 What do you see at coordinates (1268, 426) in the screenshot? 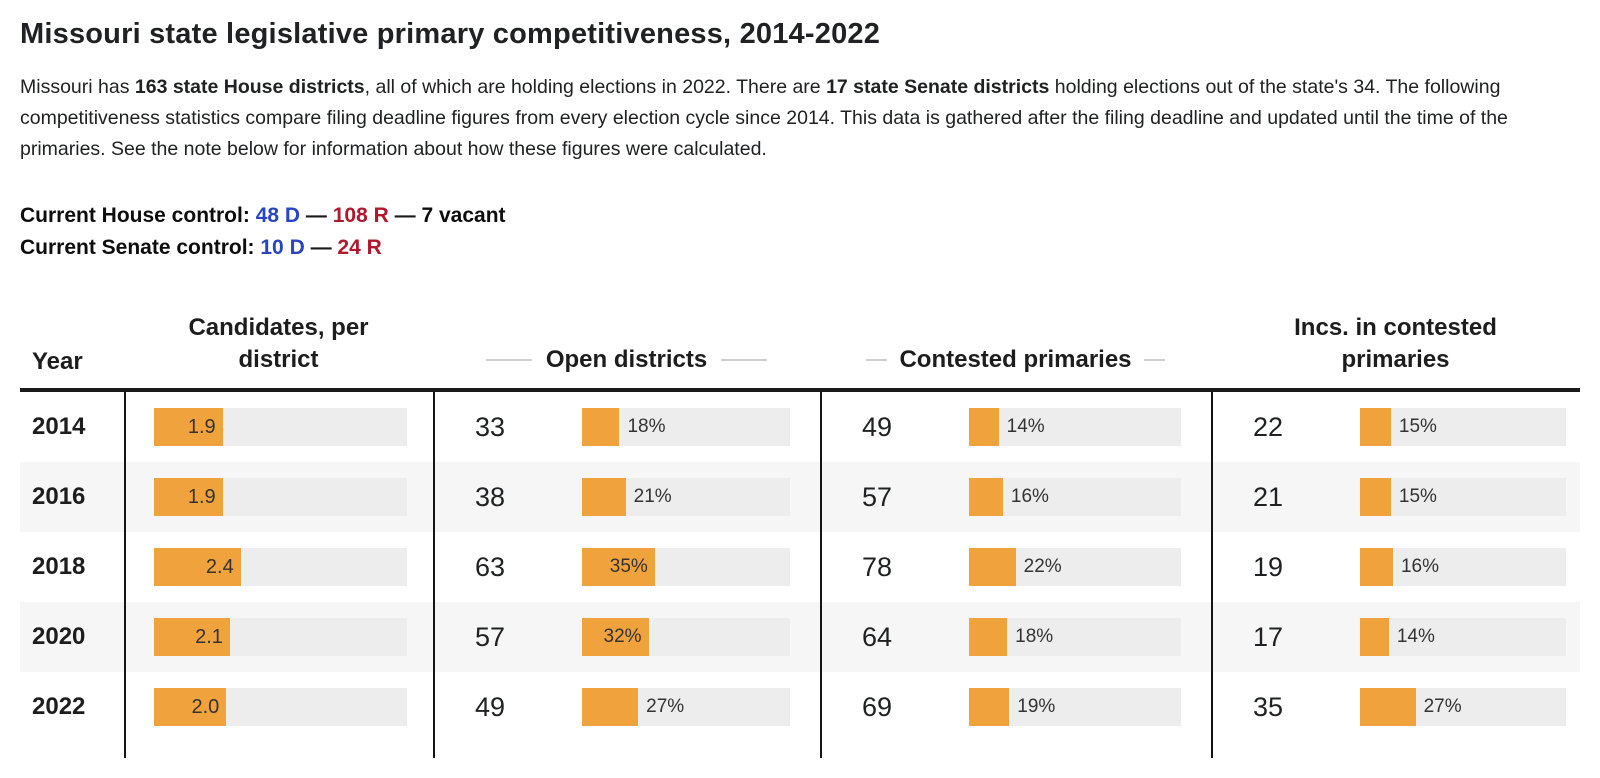
I see `stat-count: 22` at bounding box center [1268, 426].